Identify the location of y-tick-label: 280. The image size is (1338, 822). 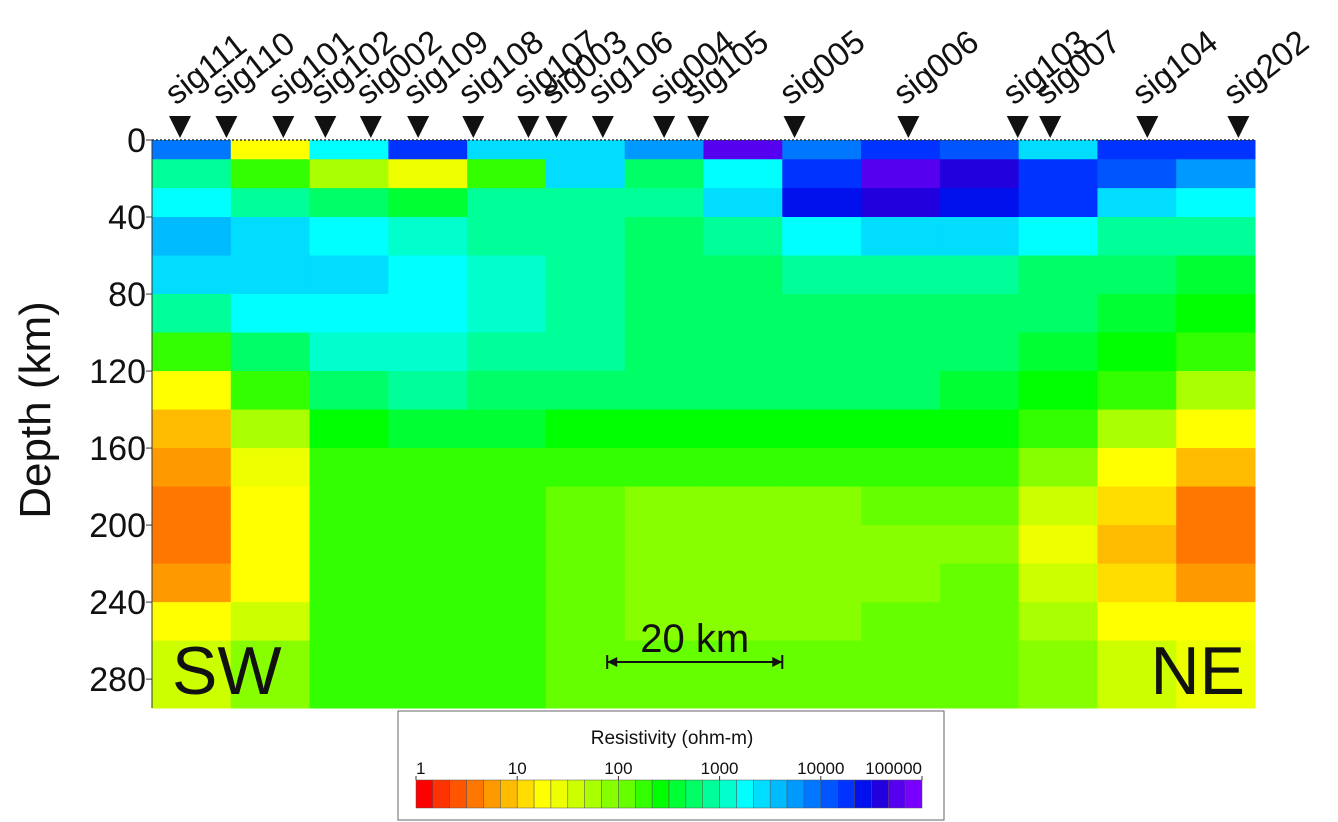
(117, 680).